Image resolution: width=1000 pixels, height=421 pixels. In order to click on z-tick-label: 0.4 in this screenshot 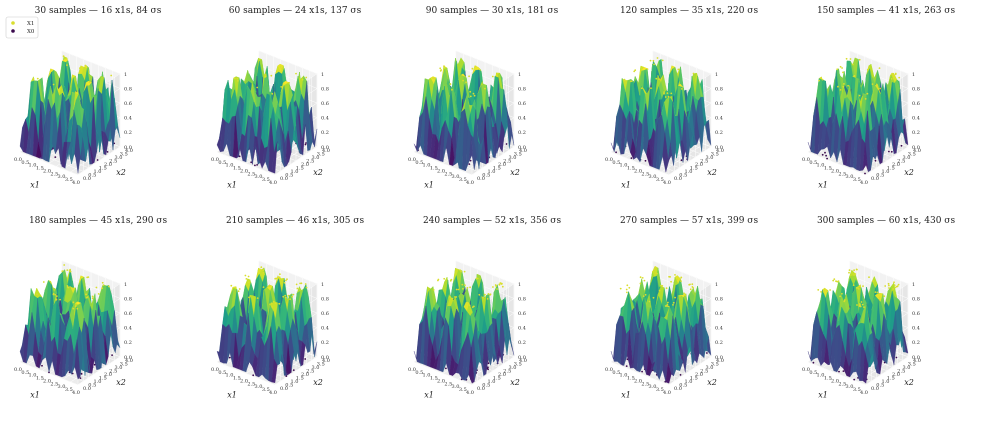, I will do `click(916, 119)`.